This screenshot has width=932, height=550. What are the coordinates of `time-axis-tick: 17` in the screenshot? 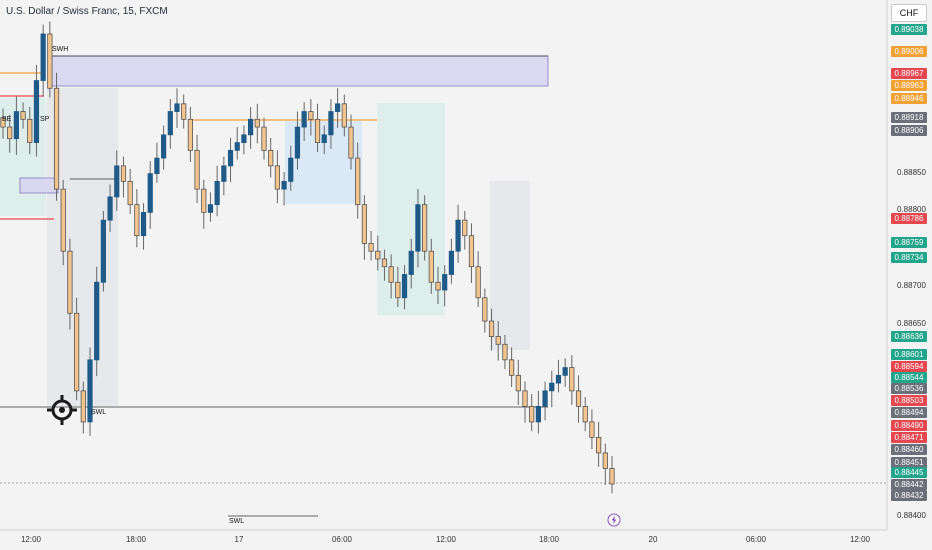 It's located at (239, 539).